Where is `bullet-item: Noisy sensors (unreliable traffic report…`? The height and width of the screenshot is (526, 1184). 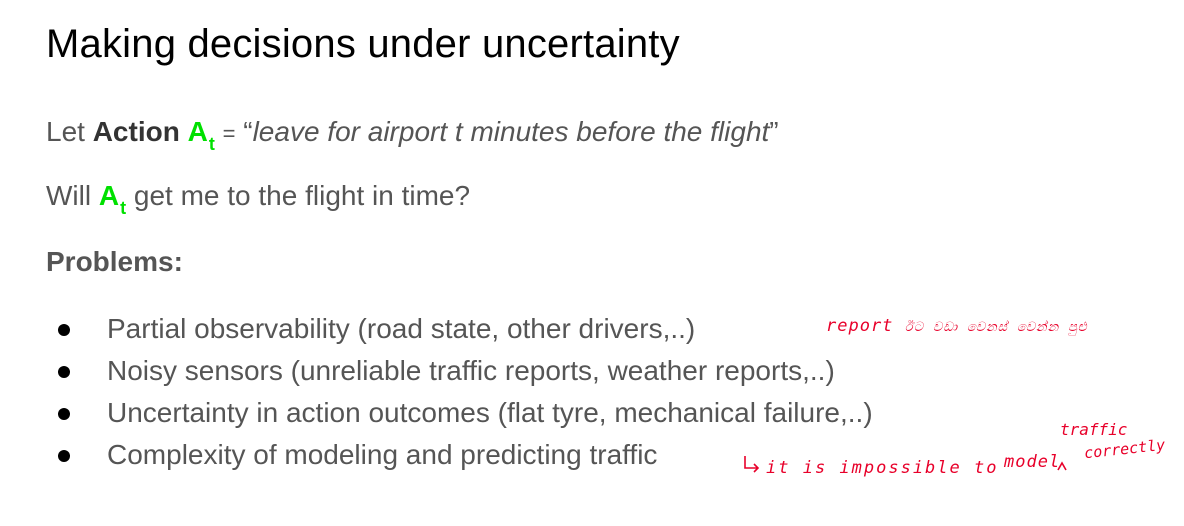 bullet-item: Noisy sensors (unreliable traffic report… is located at coordinates (471, 370).